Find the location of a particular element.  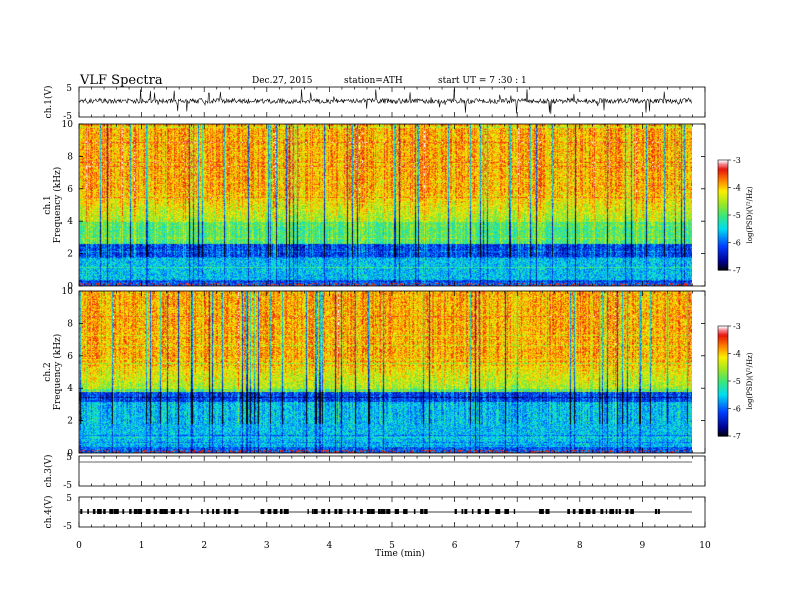

ch4-ylabel: ch.4(V) is located at coordinates (48, 512).